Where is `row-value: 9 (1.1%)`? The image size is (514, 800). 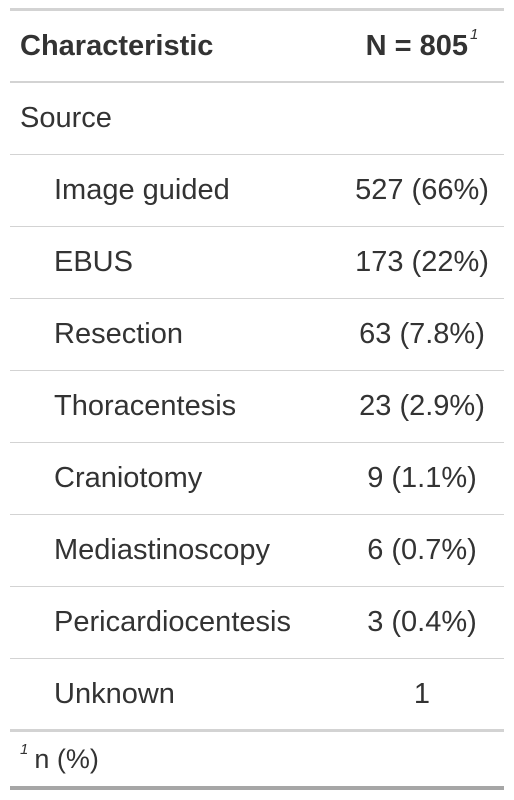 row-value: 9 (1.1%) is located at coordinates (422, 478).